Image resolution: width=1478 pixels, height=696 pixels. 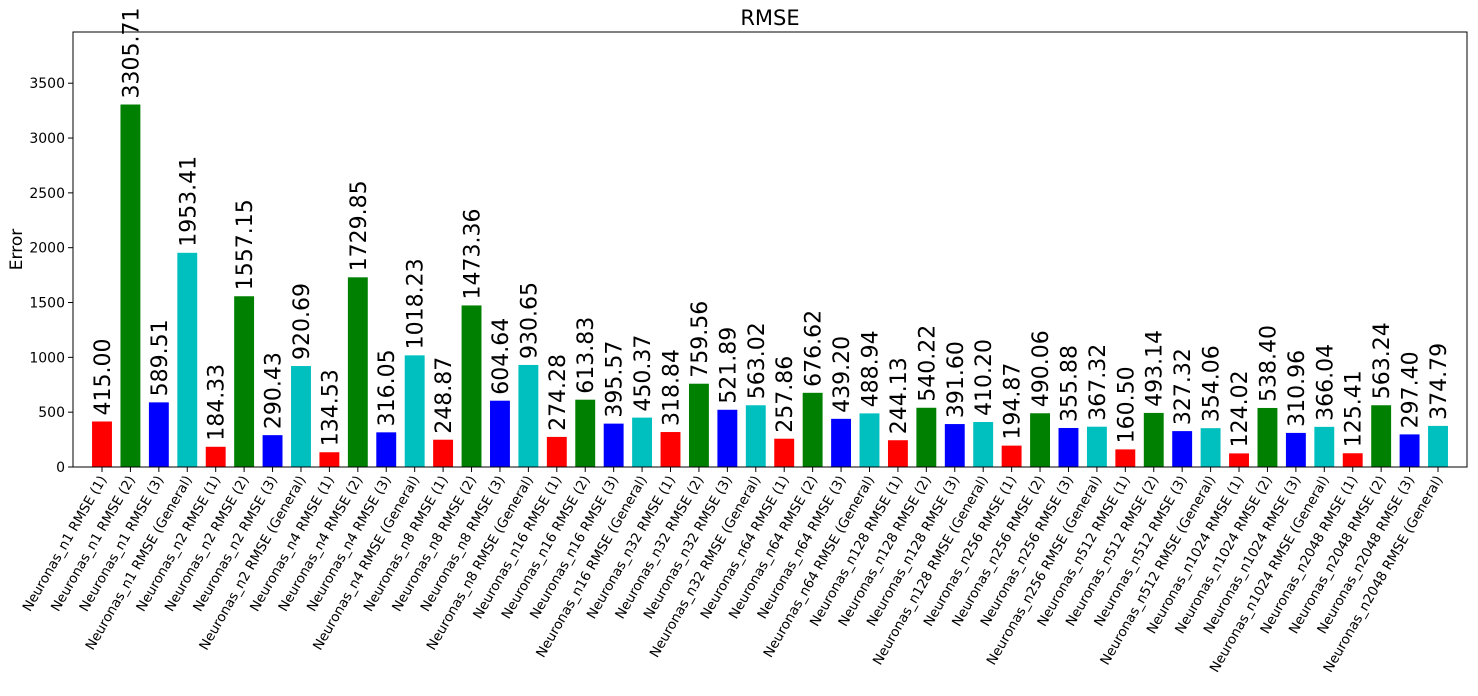 What do you see at coordinates (586, 355) in the screenshot?
I see `bar-value-label: 613.83` at bounding box center [586, 355].